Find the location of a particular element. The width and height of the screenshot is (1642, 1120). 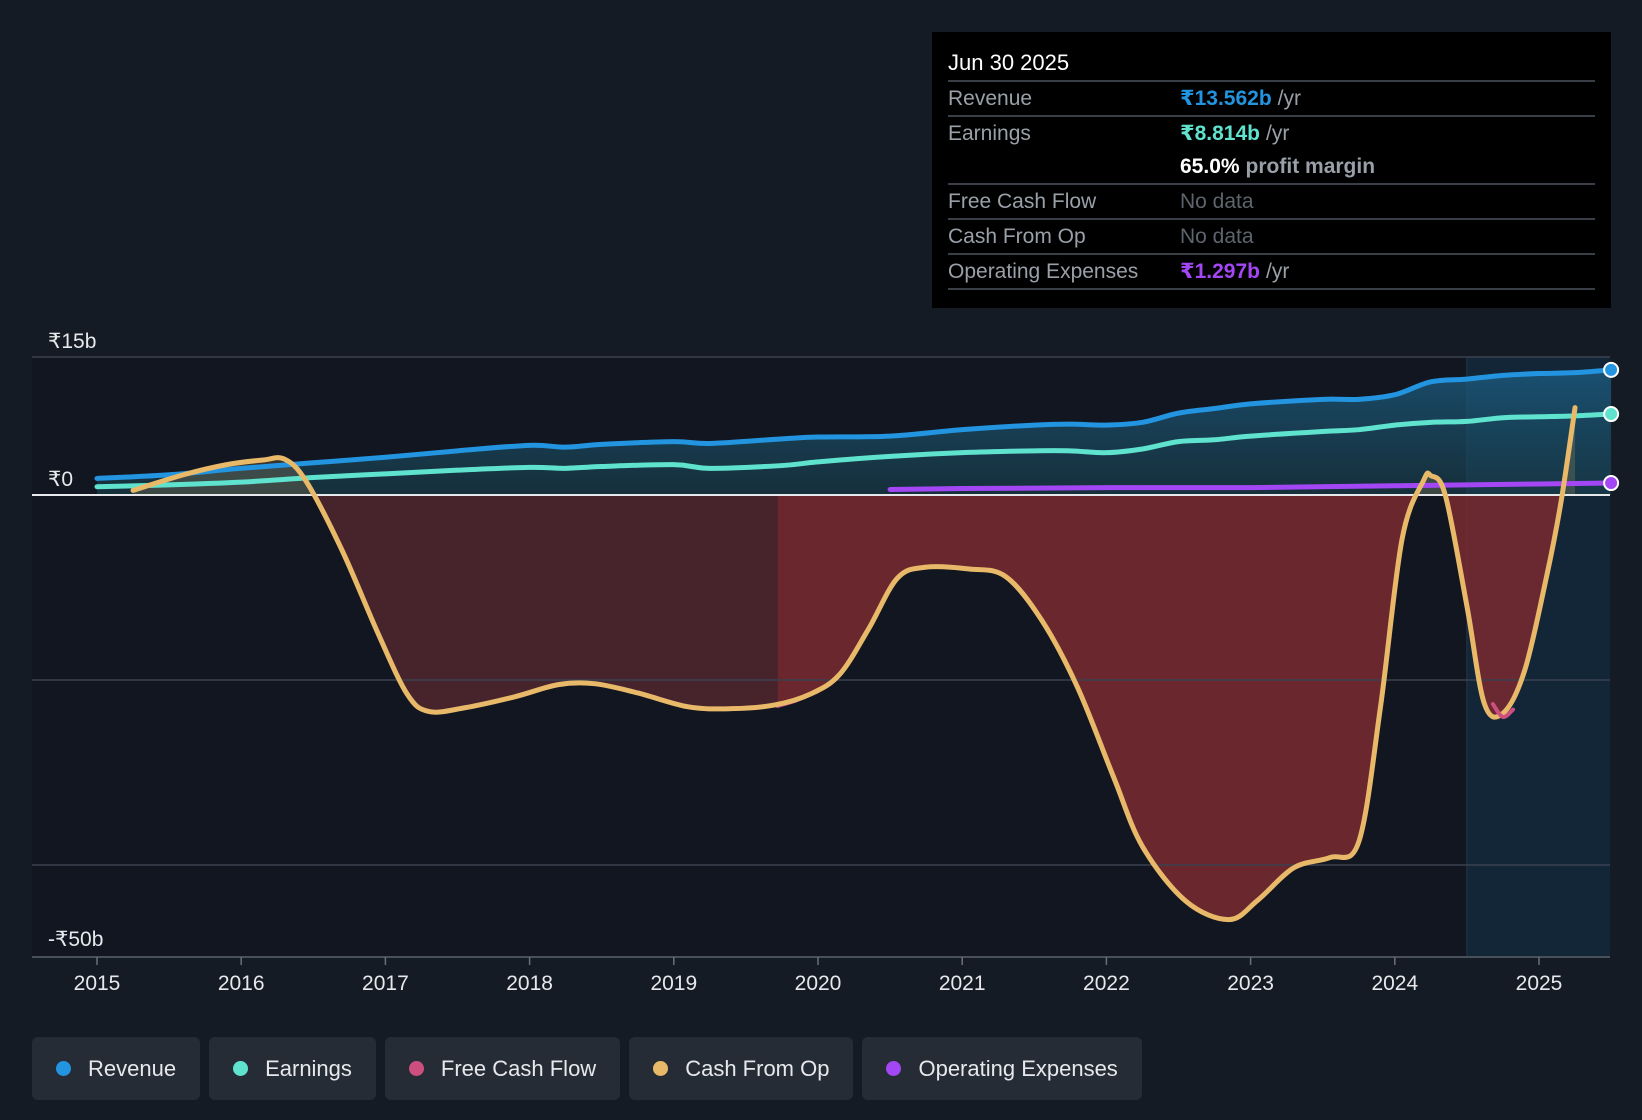

tooltip-earnings-unit: /yr is located at coordinates (1278, 133).